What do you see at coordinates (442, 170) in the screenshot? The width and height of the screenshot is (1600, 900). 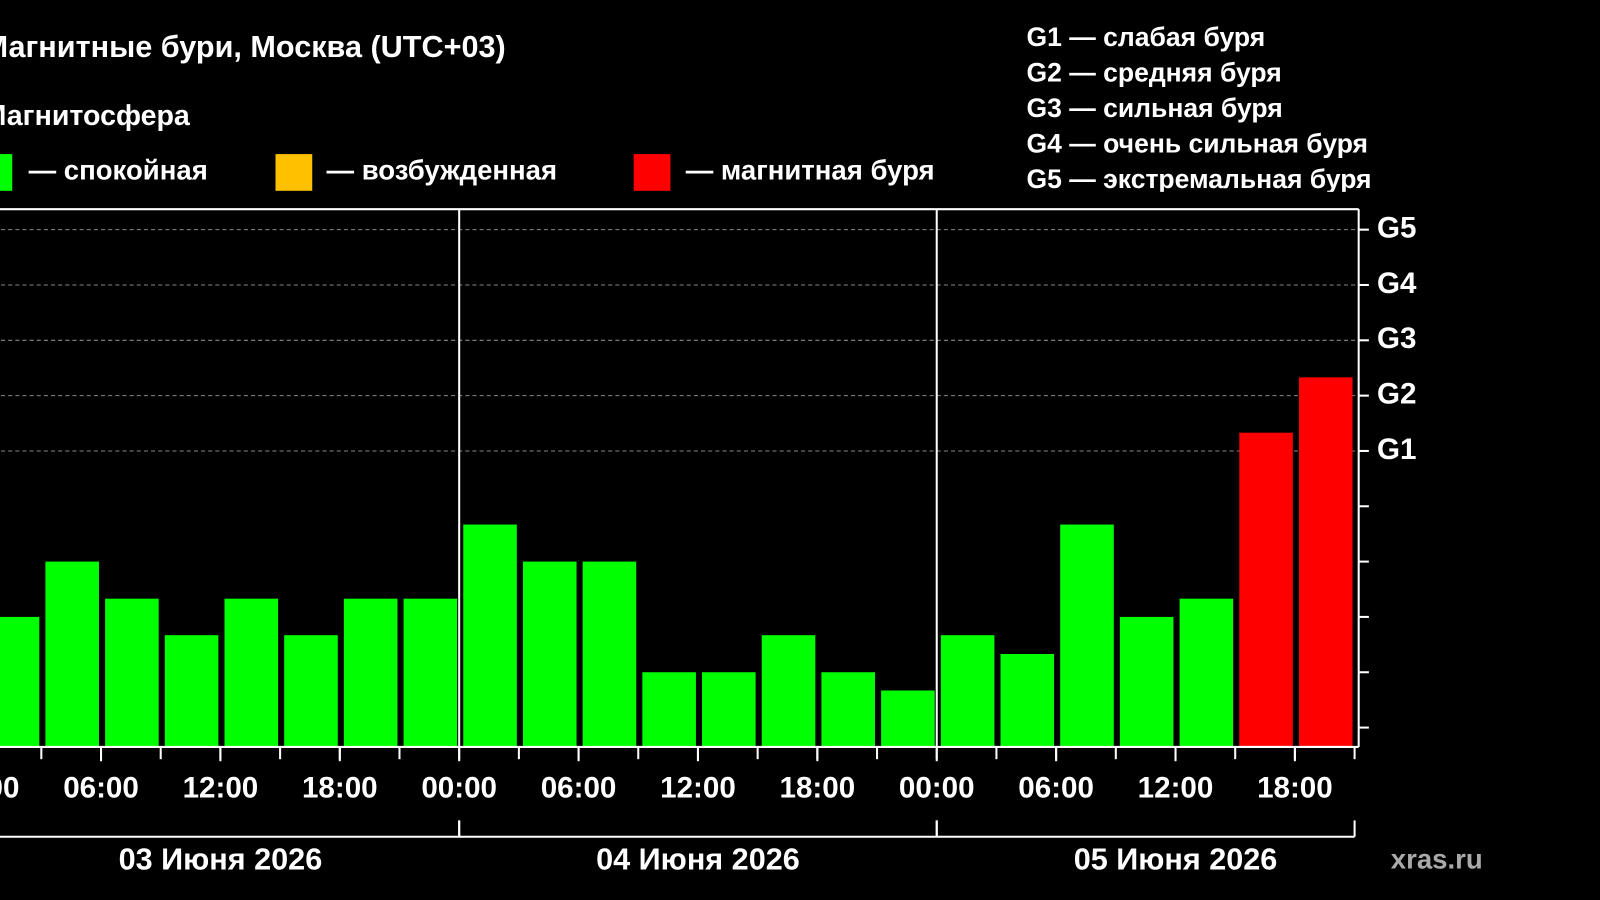 I see `legend-label: — возбужденная` at bounding box center [442, 170].